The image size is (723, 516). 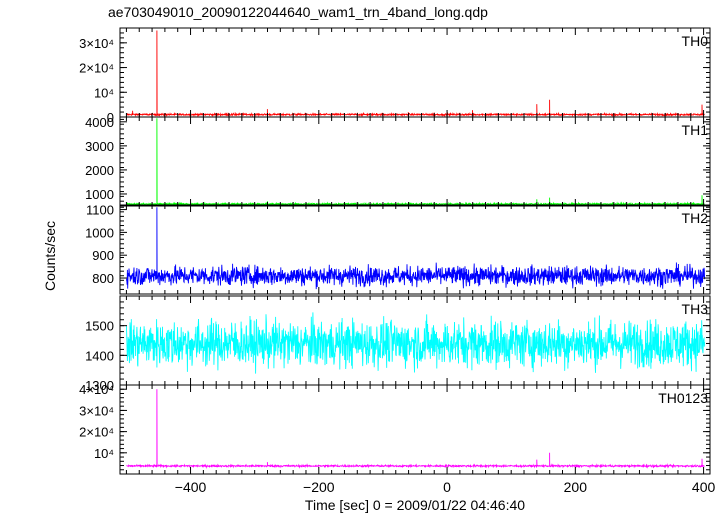 What do you see at coordinates (103, 278) in the screenshot?
I see `y-tick-label: 800` at bounding box center [103, 278].